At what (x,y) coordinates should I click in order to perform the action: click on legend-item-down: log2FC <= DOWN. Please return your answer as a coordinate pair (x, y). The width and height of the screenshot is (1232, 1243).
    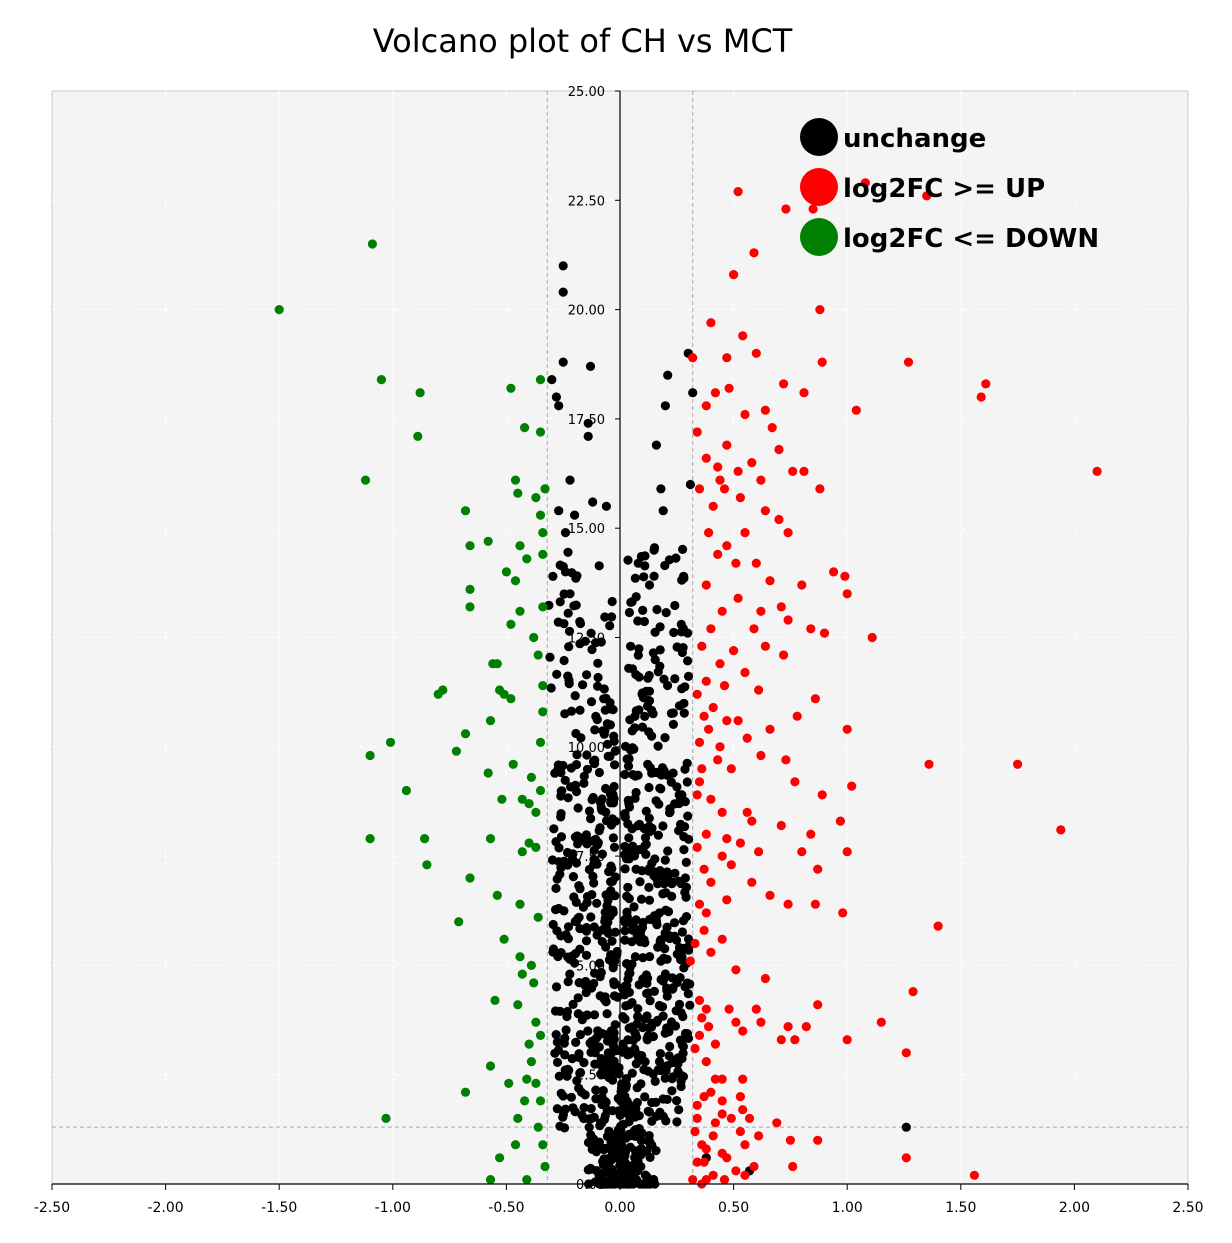
    Looking at the image, I should click on (949, 237).